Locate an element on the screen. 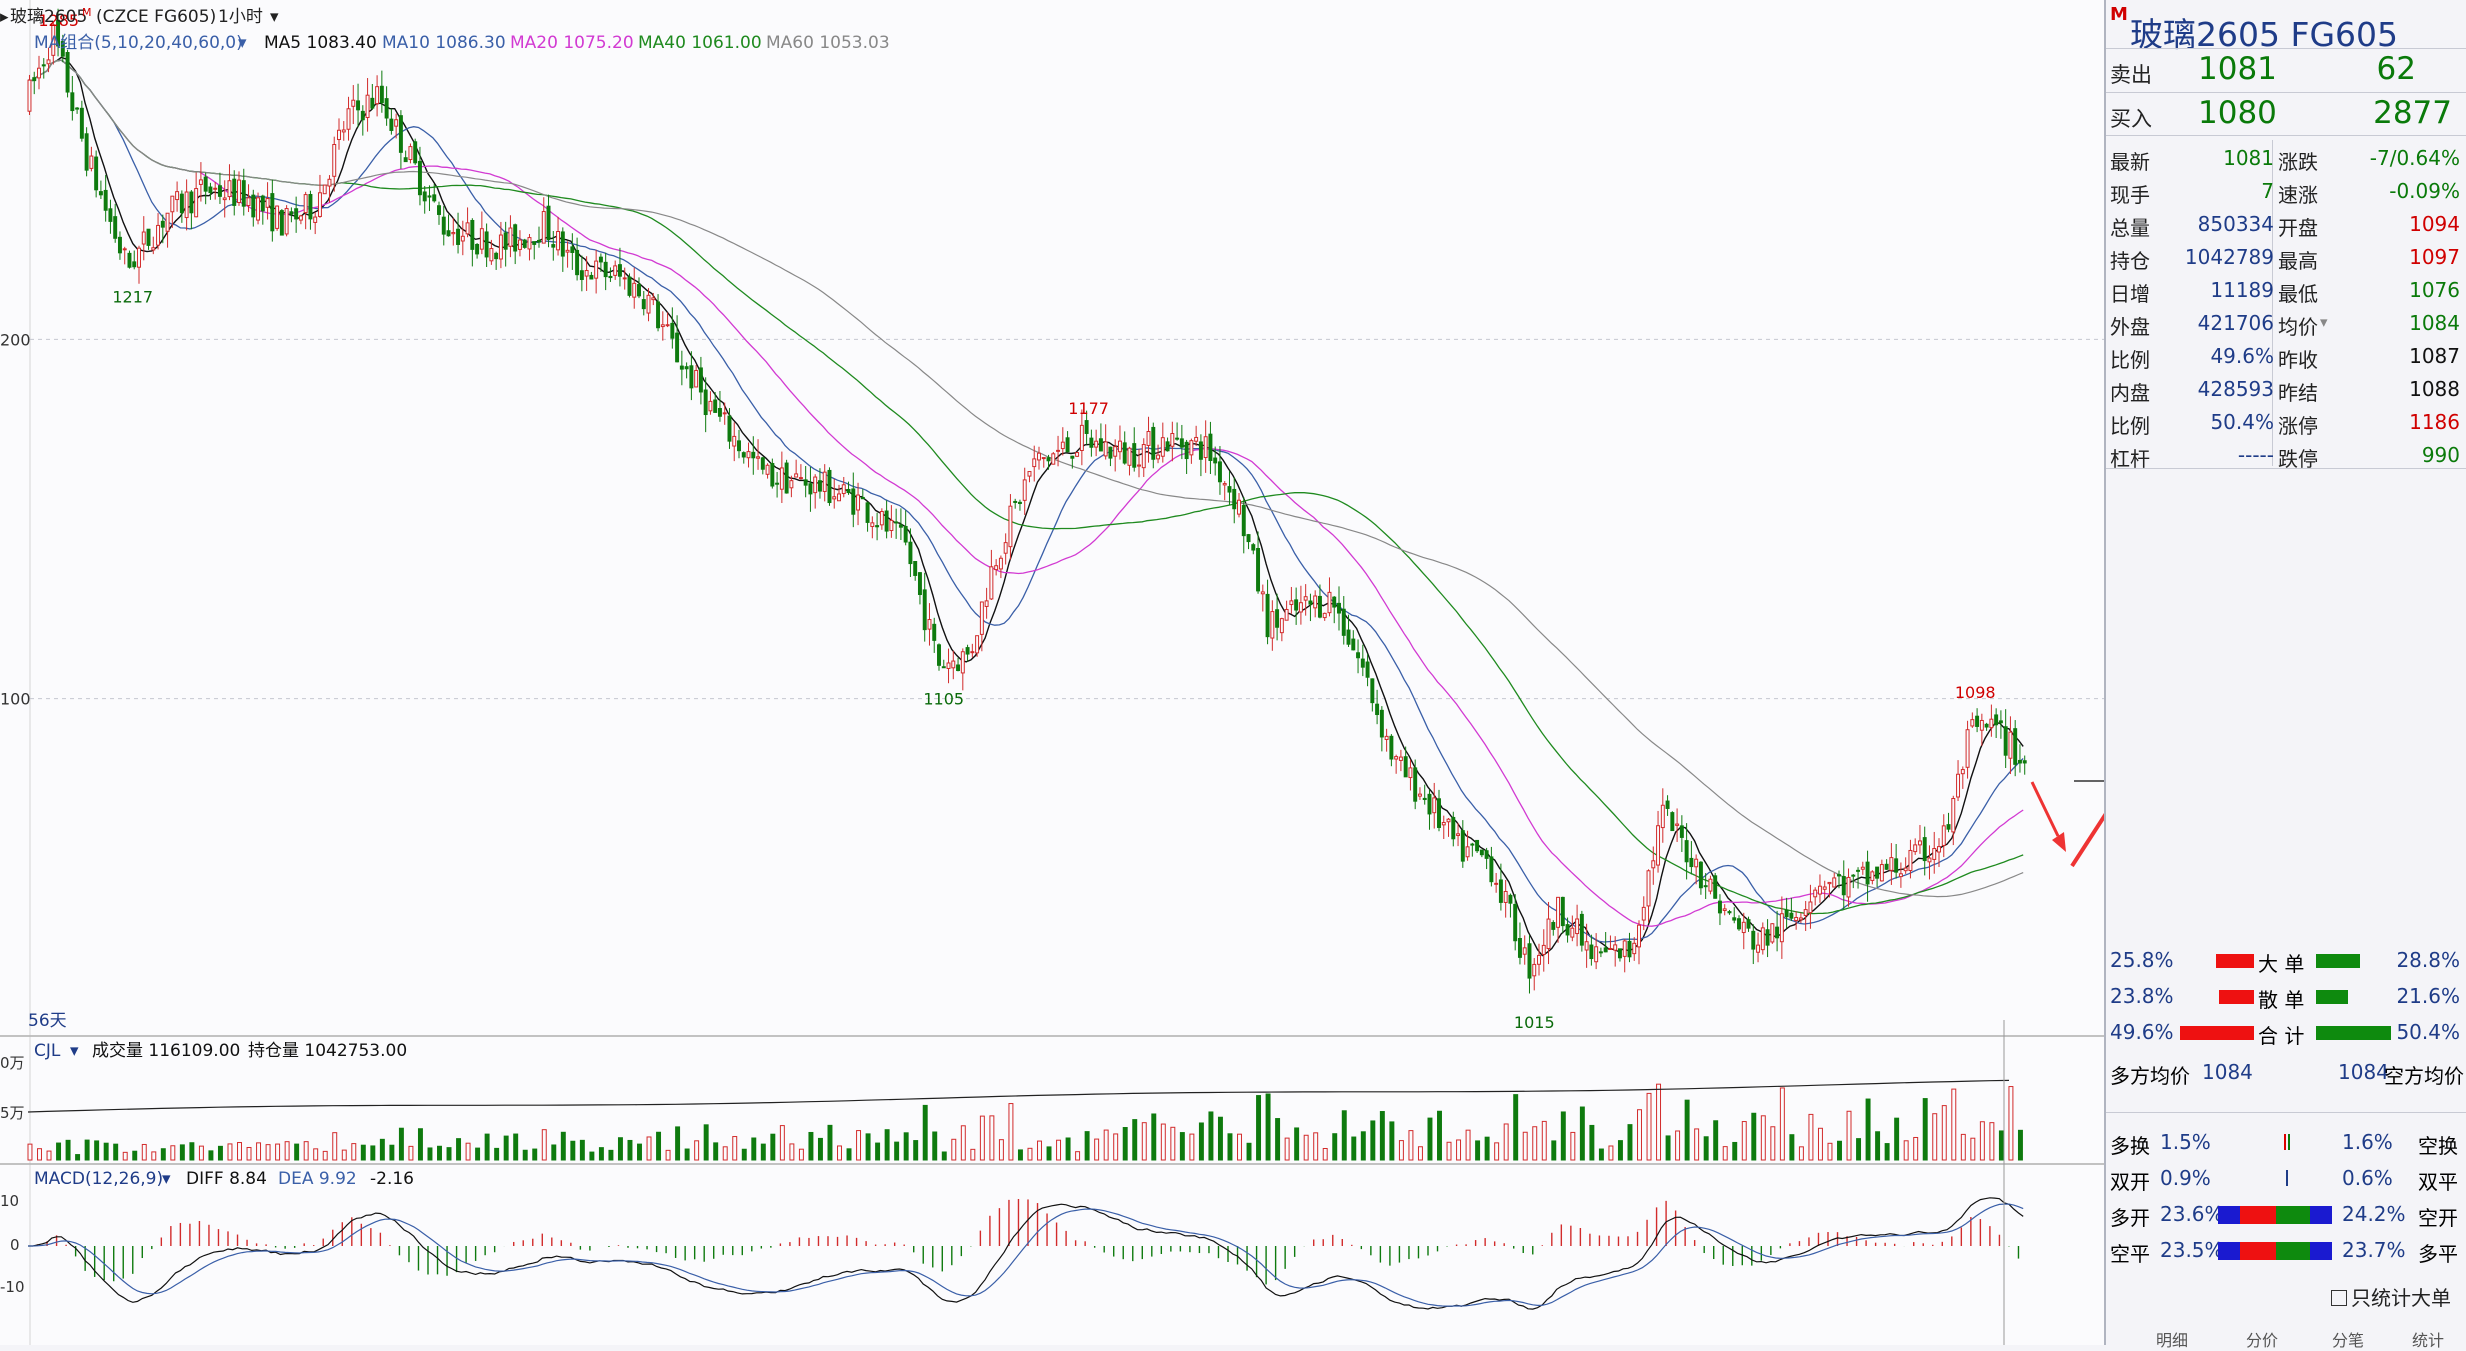  avg-price-caret-icon: ▾ is located at coordinates (2324, 322).